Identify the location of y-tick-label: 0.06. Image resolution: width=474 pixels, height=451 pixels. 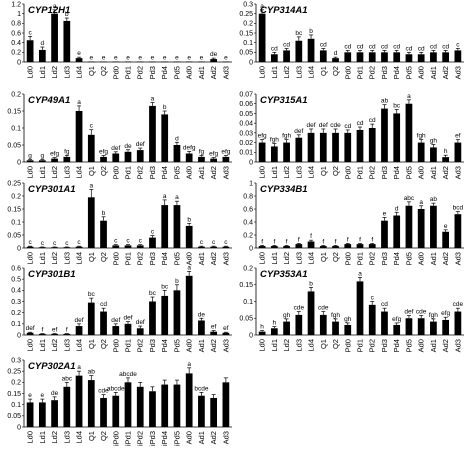
(246, 104).